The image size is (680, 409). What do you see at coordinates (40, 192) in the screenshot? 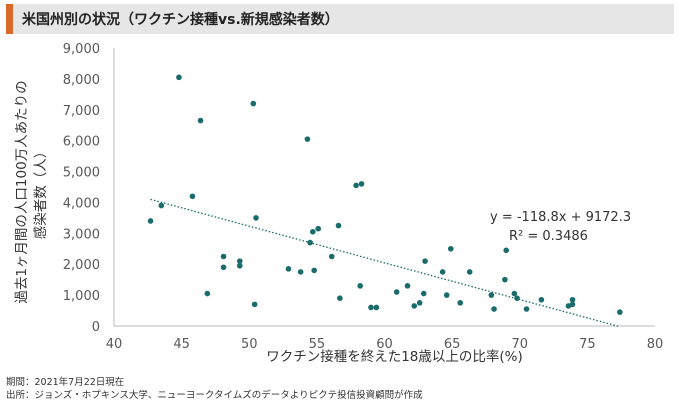
I see `y-axis-label-line: 感染者数（人）` at bounding box center [40, 192].